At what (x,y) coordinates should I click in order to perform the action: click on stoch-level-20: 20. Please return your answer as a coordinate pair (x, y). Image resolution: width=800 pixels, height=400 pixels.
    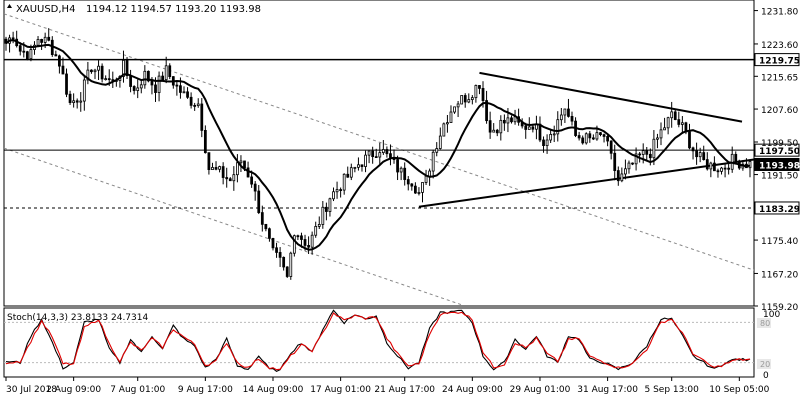
    Looking at the image, I should click on (765, 364).